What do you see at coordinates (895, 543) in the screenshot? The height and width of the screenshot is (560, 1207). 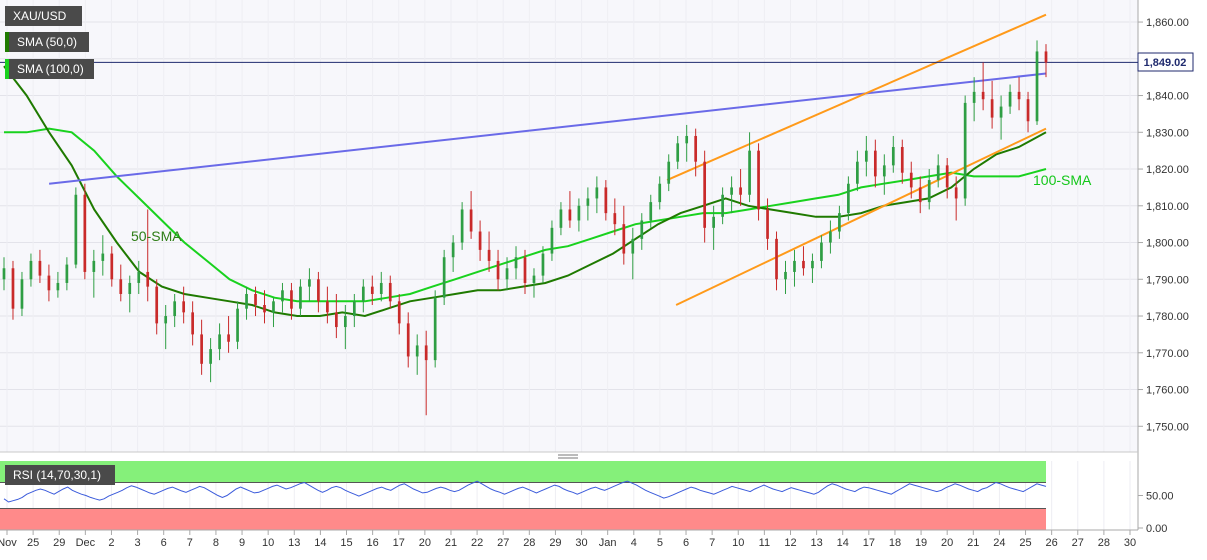 I see `x-tick-label: 18` at bounding box center [895, 543].